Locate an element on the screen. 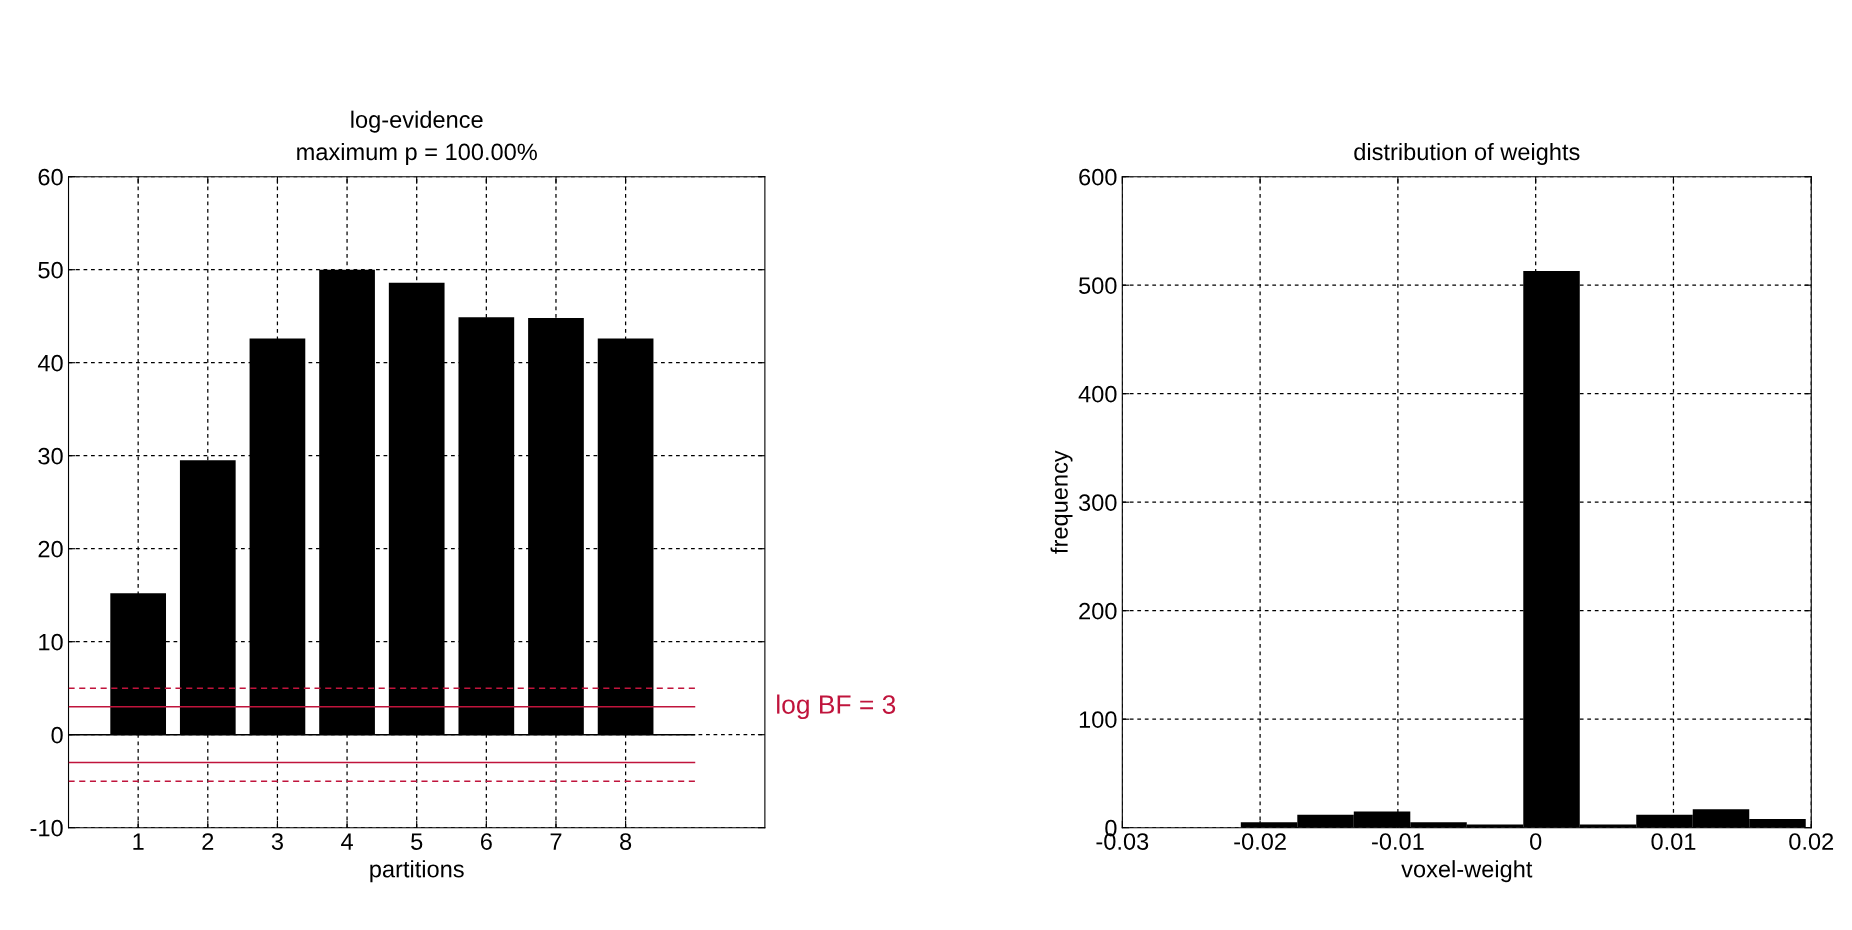  y-tick-label: 40 is located at coordinates (50, 363).